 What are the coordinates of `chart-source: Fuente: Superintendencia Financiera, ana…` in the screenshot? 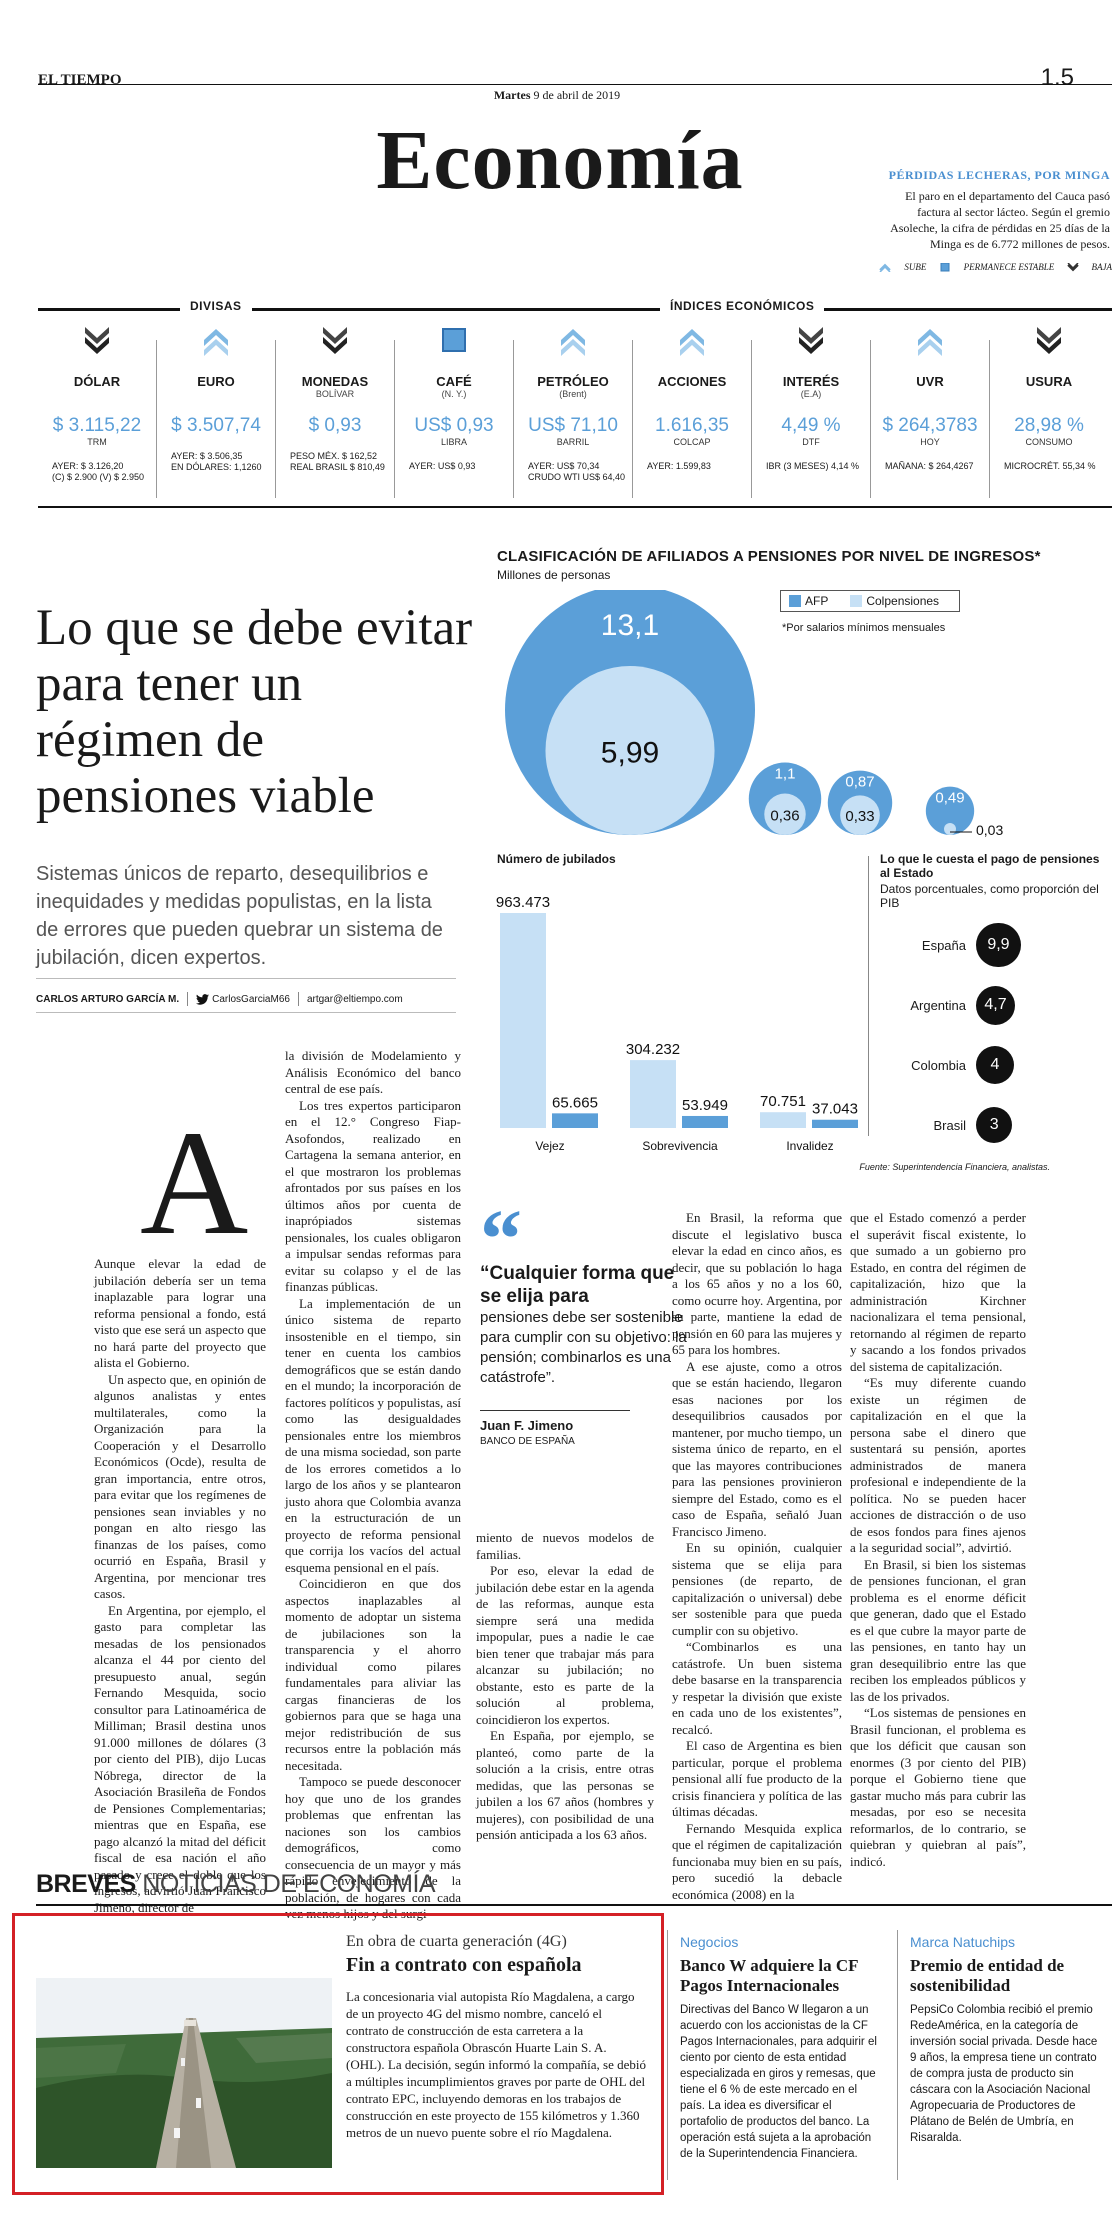 It's located at (954, 1167).